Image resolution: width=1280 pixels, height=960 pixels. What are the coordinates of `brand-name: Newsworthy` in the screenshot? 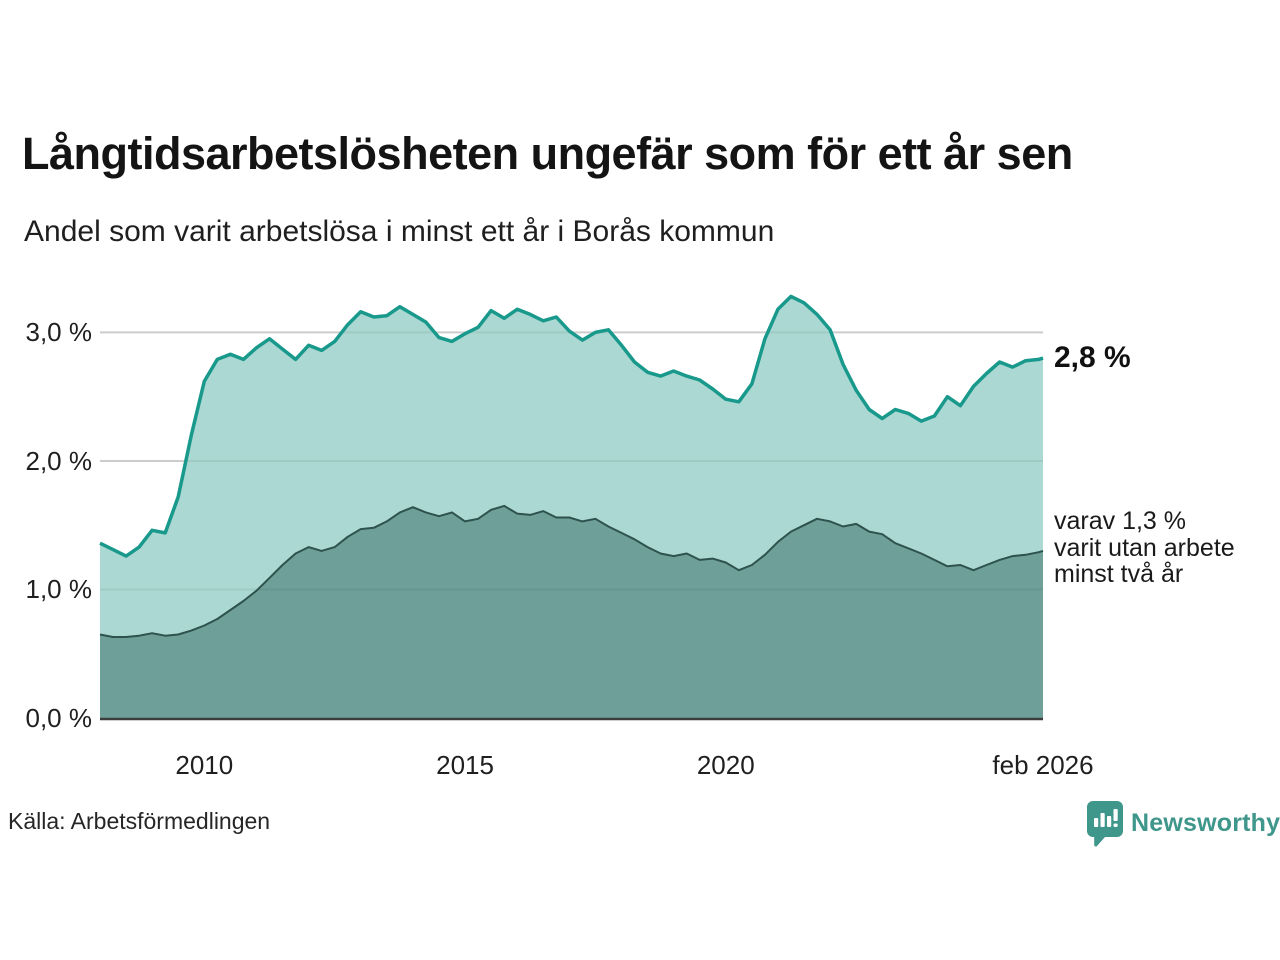 It's located at (1205, 823).